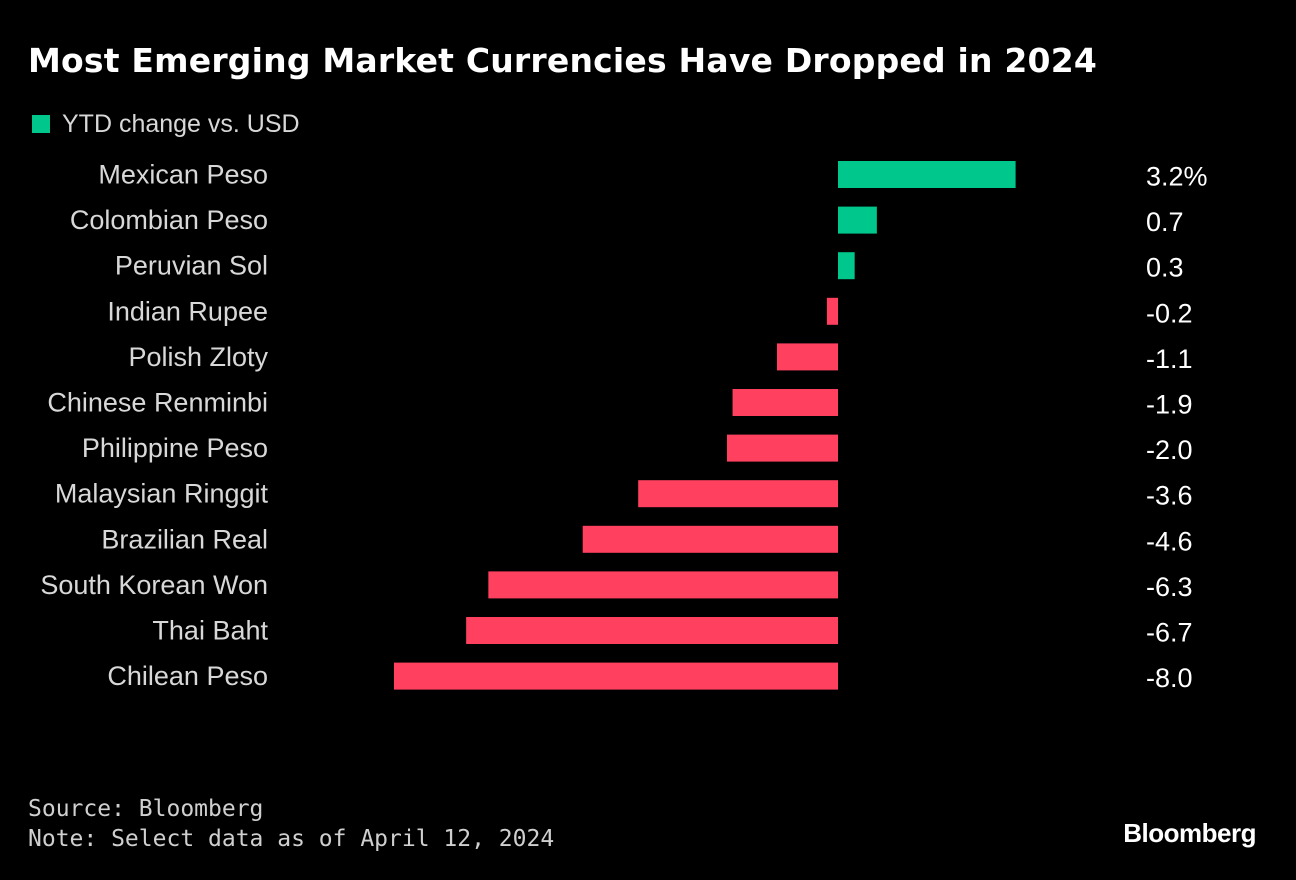 Image resolution: width=1296 pixels, height=880 pixels. I want to click on category-label: Polish Zloty, so click(198, 357).